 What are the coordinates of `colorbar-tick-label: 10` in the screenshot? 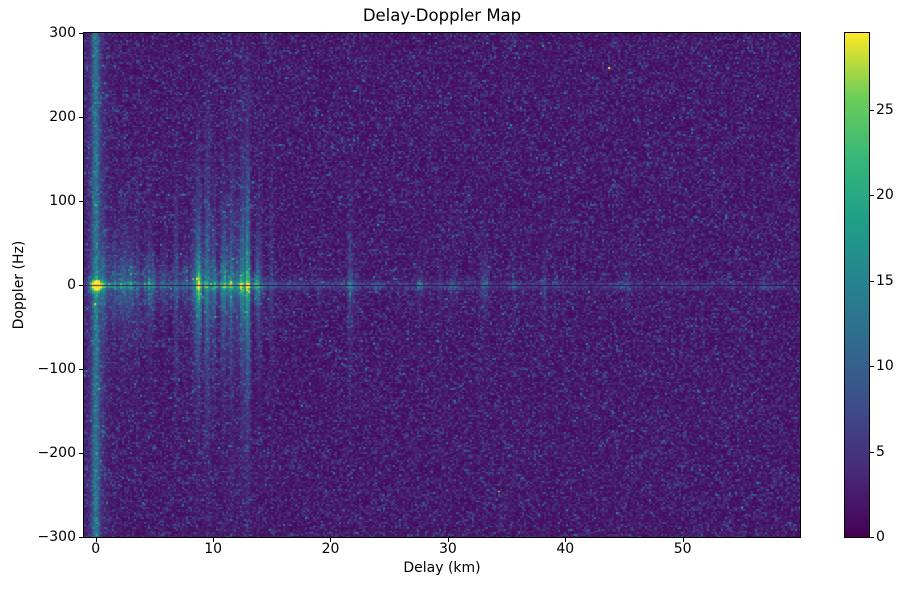 It's located at (885, 366).